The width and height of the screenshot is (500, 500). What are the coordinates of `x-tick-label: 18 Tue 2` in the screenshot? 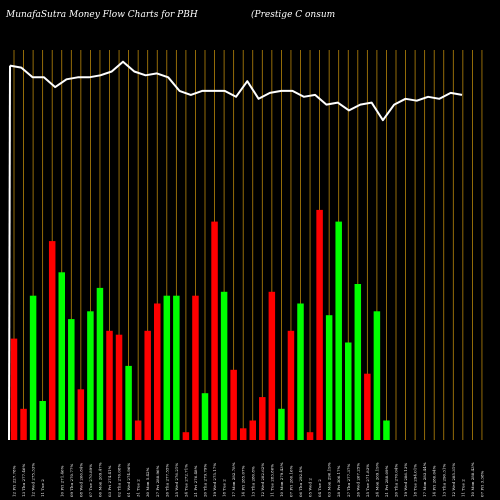 It's located at (224, 488).